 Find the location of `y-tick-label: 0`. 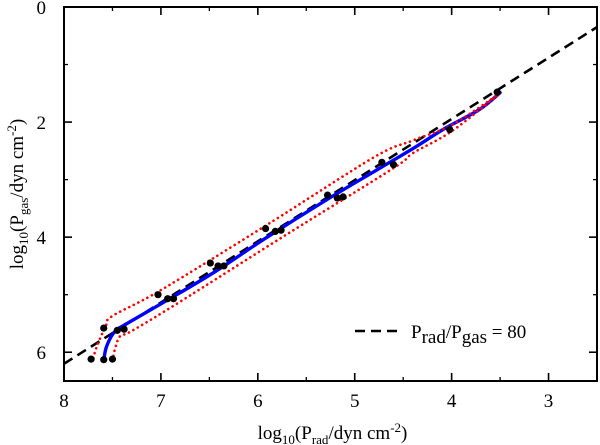

y-tick-label: 0 is located at coordinates (42, 9).